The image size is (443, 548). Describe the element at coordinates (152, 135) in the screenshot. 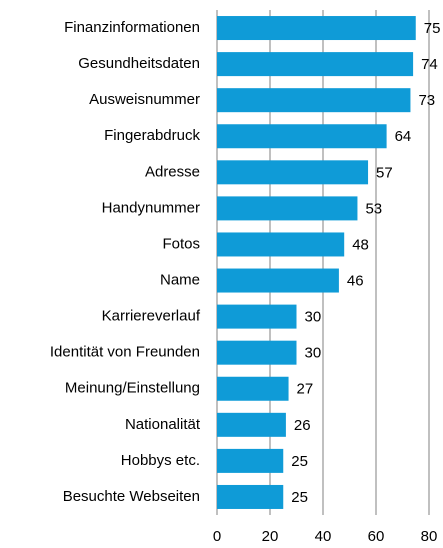

I see `y-tick-label: Fingerabdruck` at that location.